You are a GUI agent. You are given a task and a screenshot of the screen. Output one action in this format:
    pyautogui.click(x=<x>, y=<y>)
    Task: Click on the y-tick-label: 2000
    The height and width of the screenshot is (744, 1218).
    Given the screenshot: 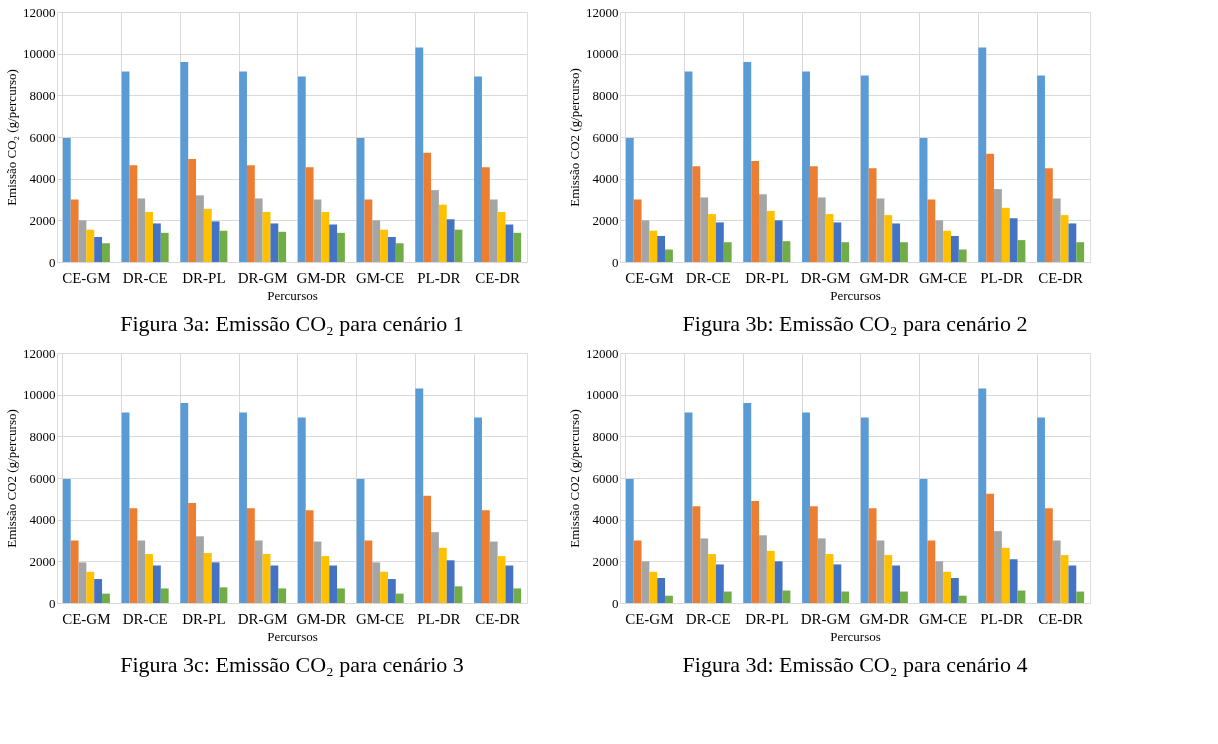 What is the action you would take?
    pyautogui.click(x=42, y=220)
    